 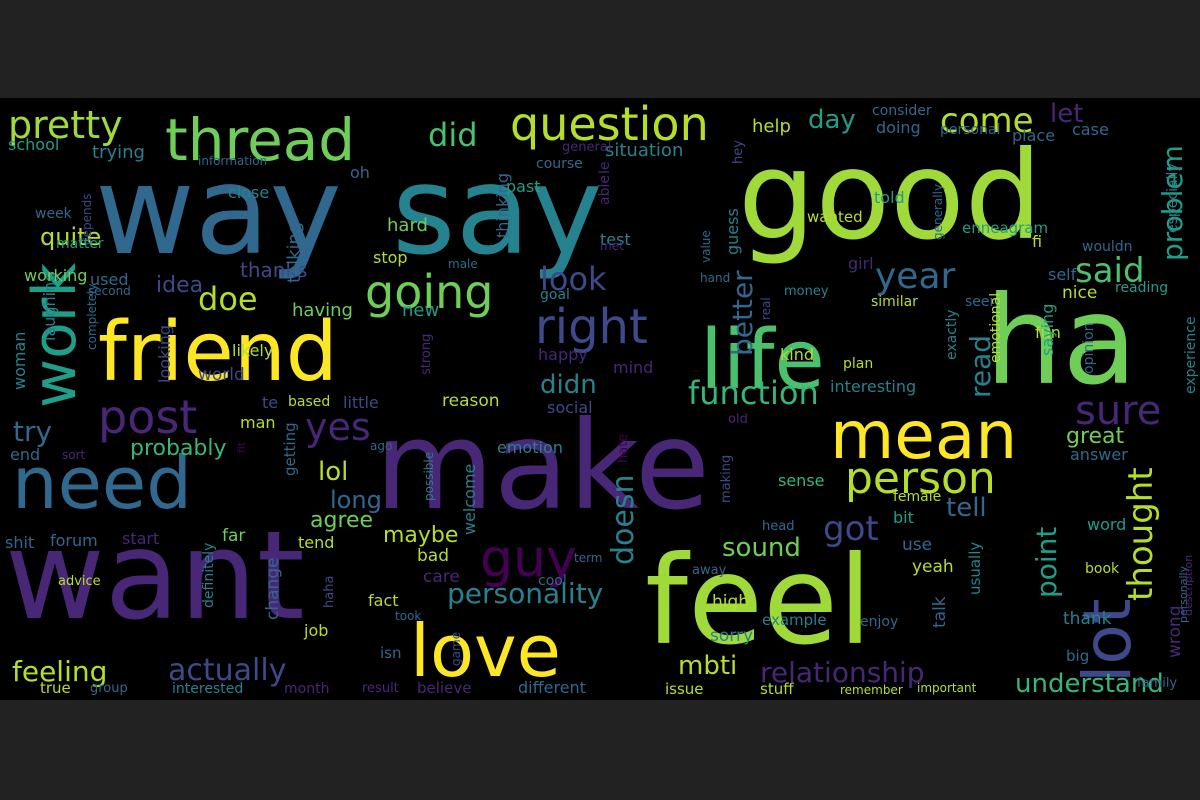 What do you see at coordinates (778, 526) in the screenshot?
I see `word-head: head` at bounding box center [778, 526].